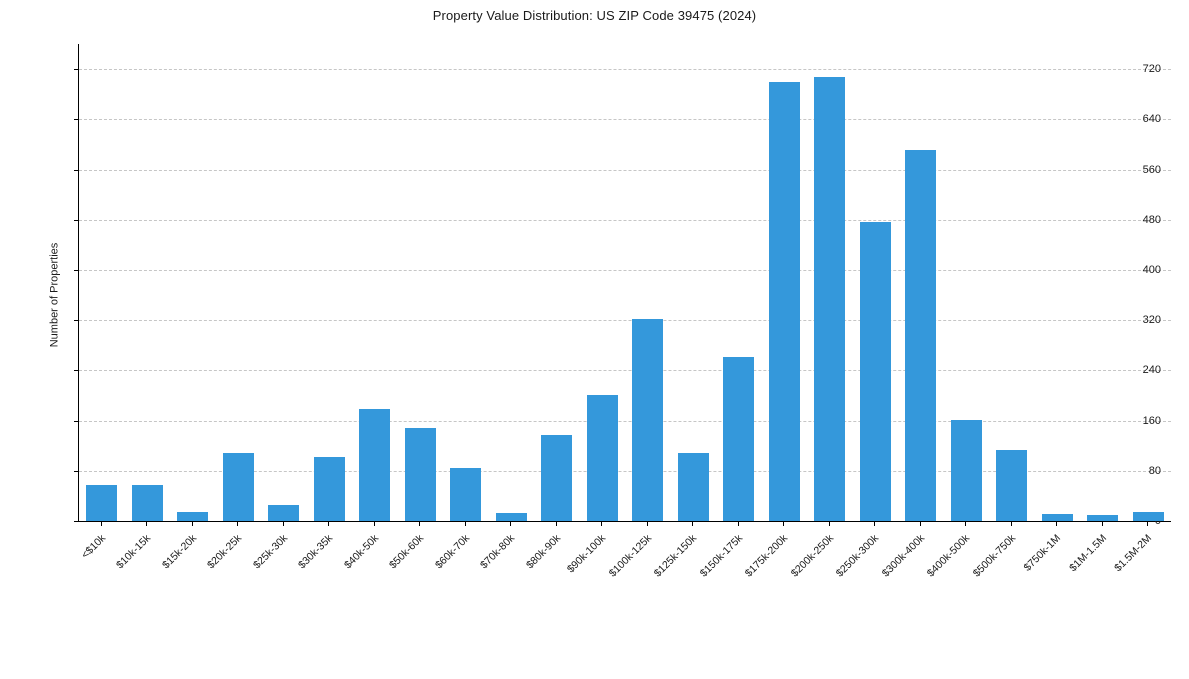 The height and width of the screenshot is (679, 1189). I want to click on y-tick-label: 640, so click(1151, 119).